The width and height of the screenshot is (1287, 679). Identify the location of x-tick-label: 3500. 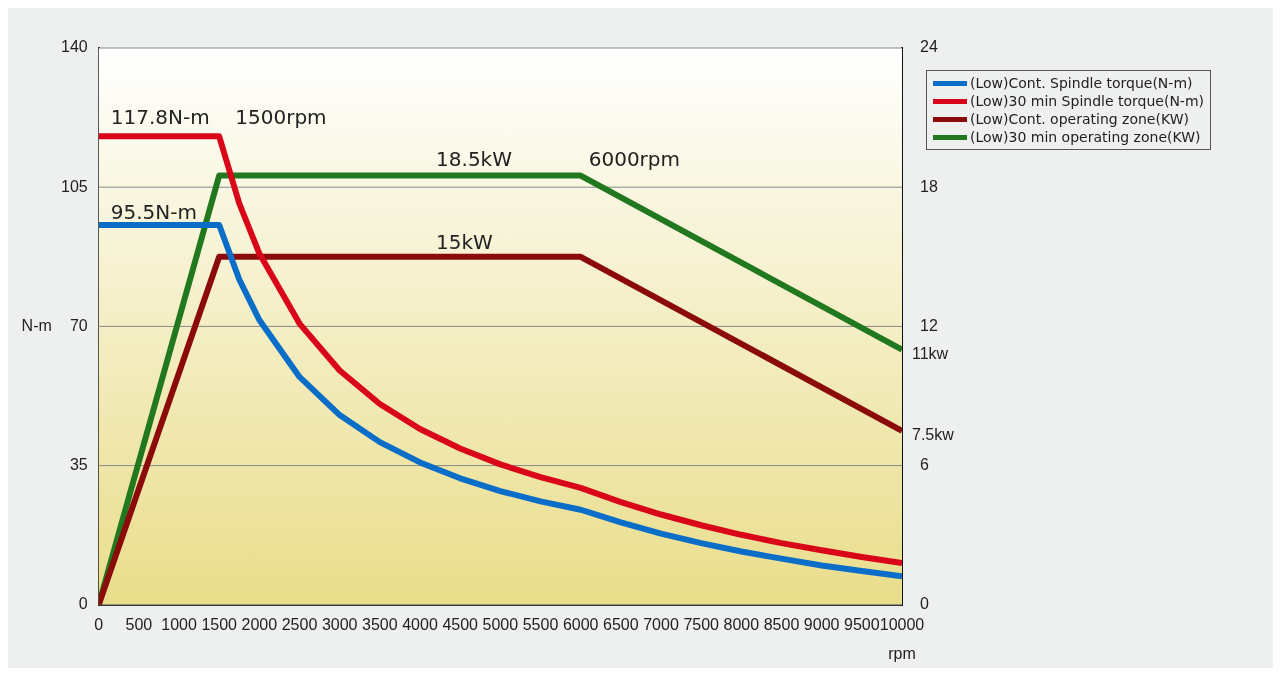
(380, 624).